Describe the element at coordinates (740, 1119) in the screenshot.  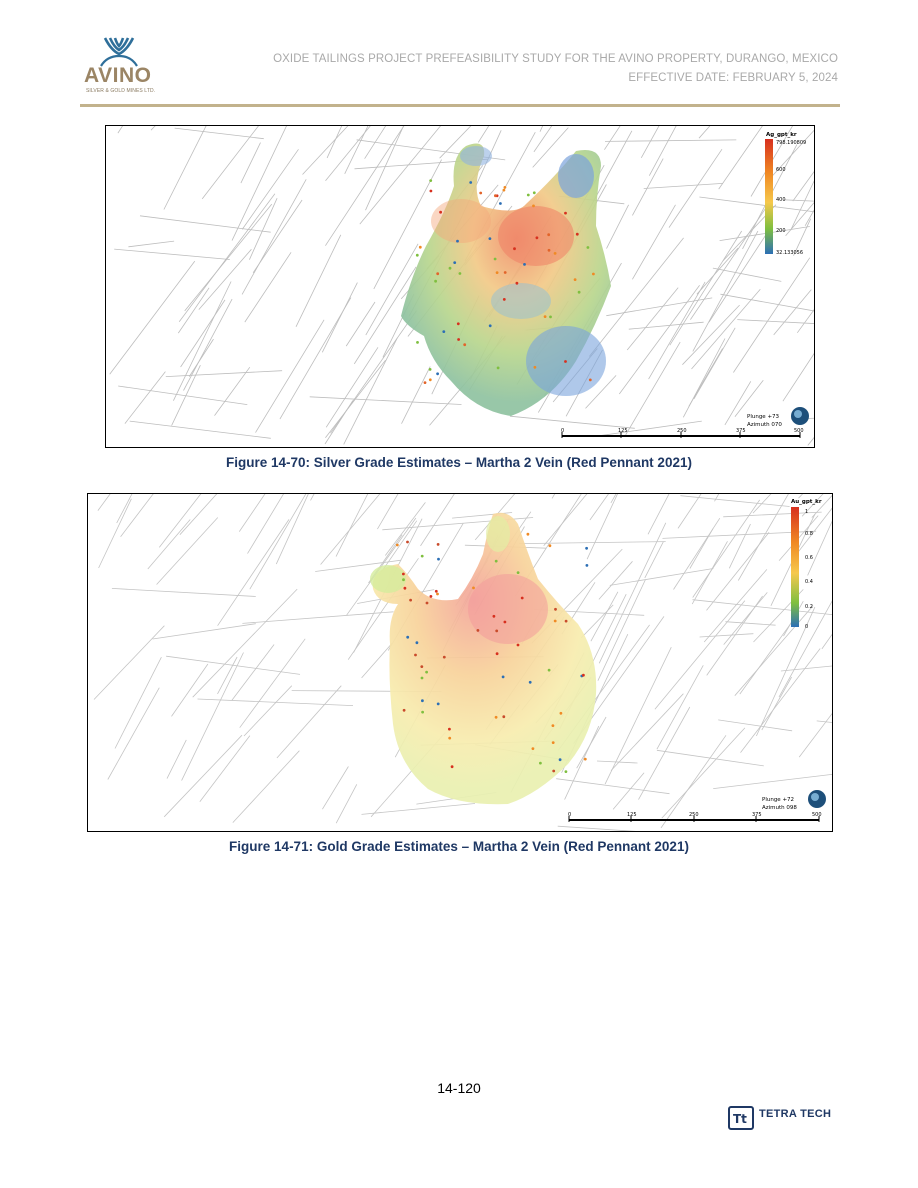
I see `svg-text: Tt` at that location.